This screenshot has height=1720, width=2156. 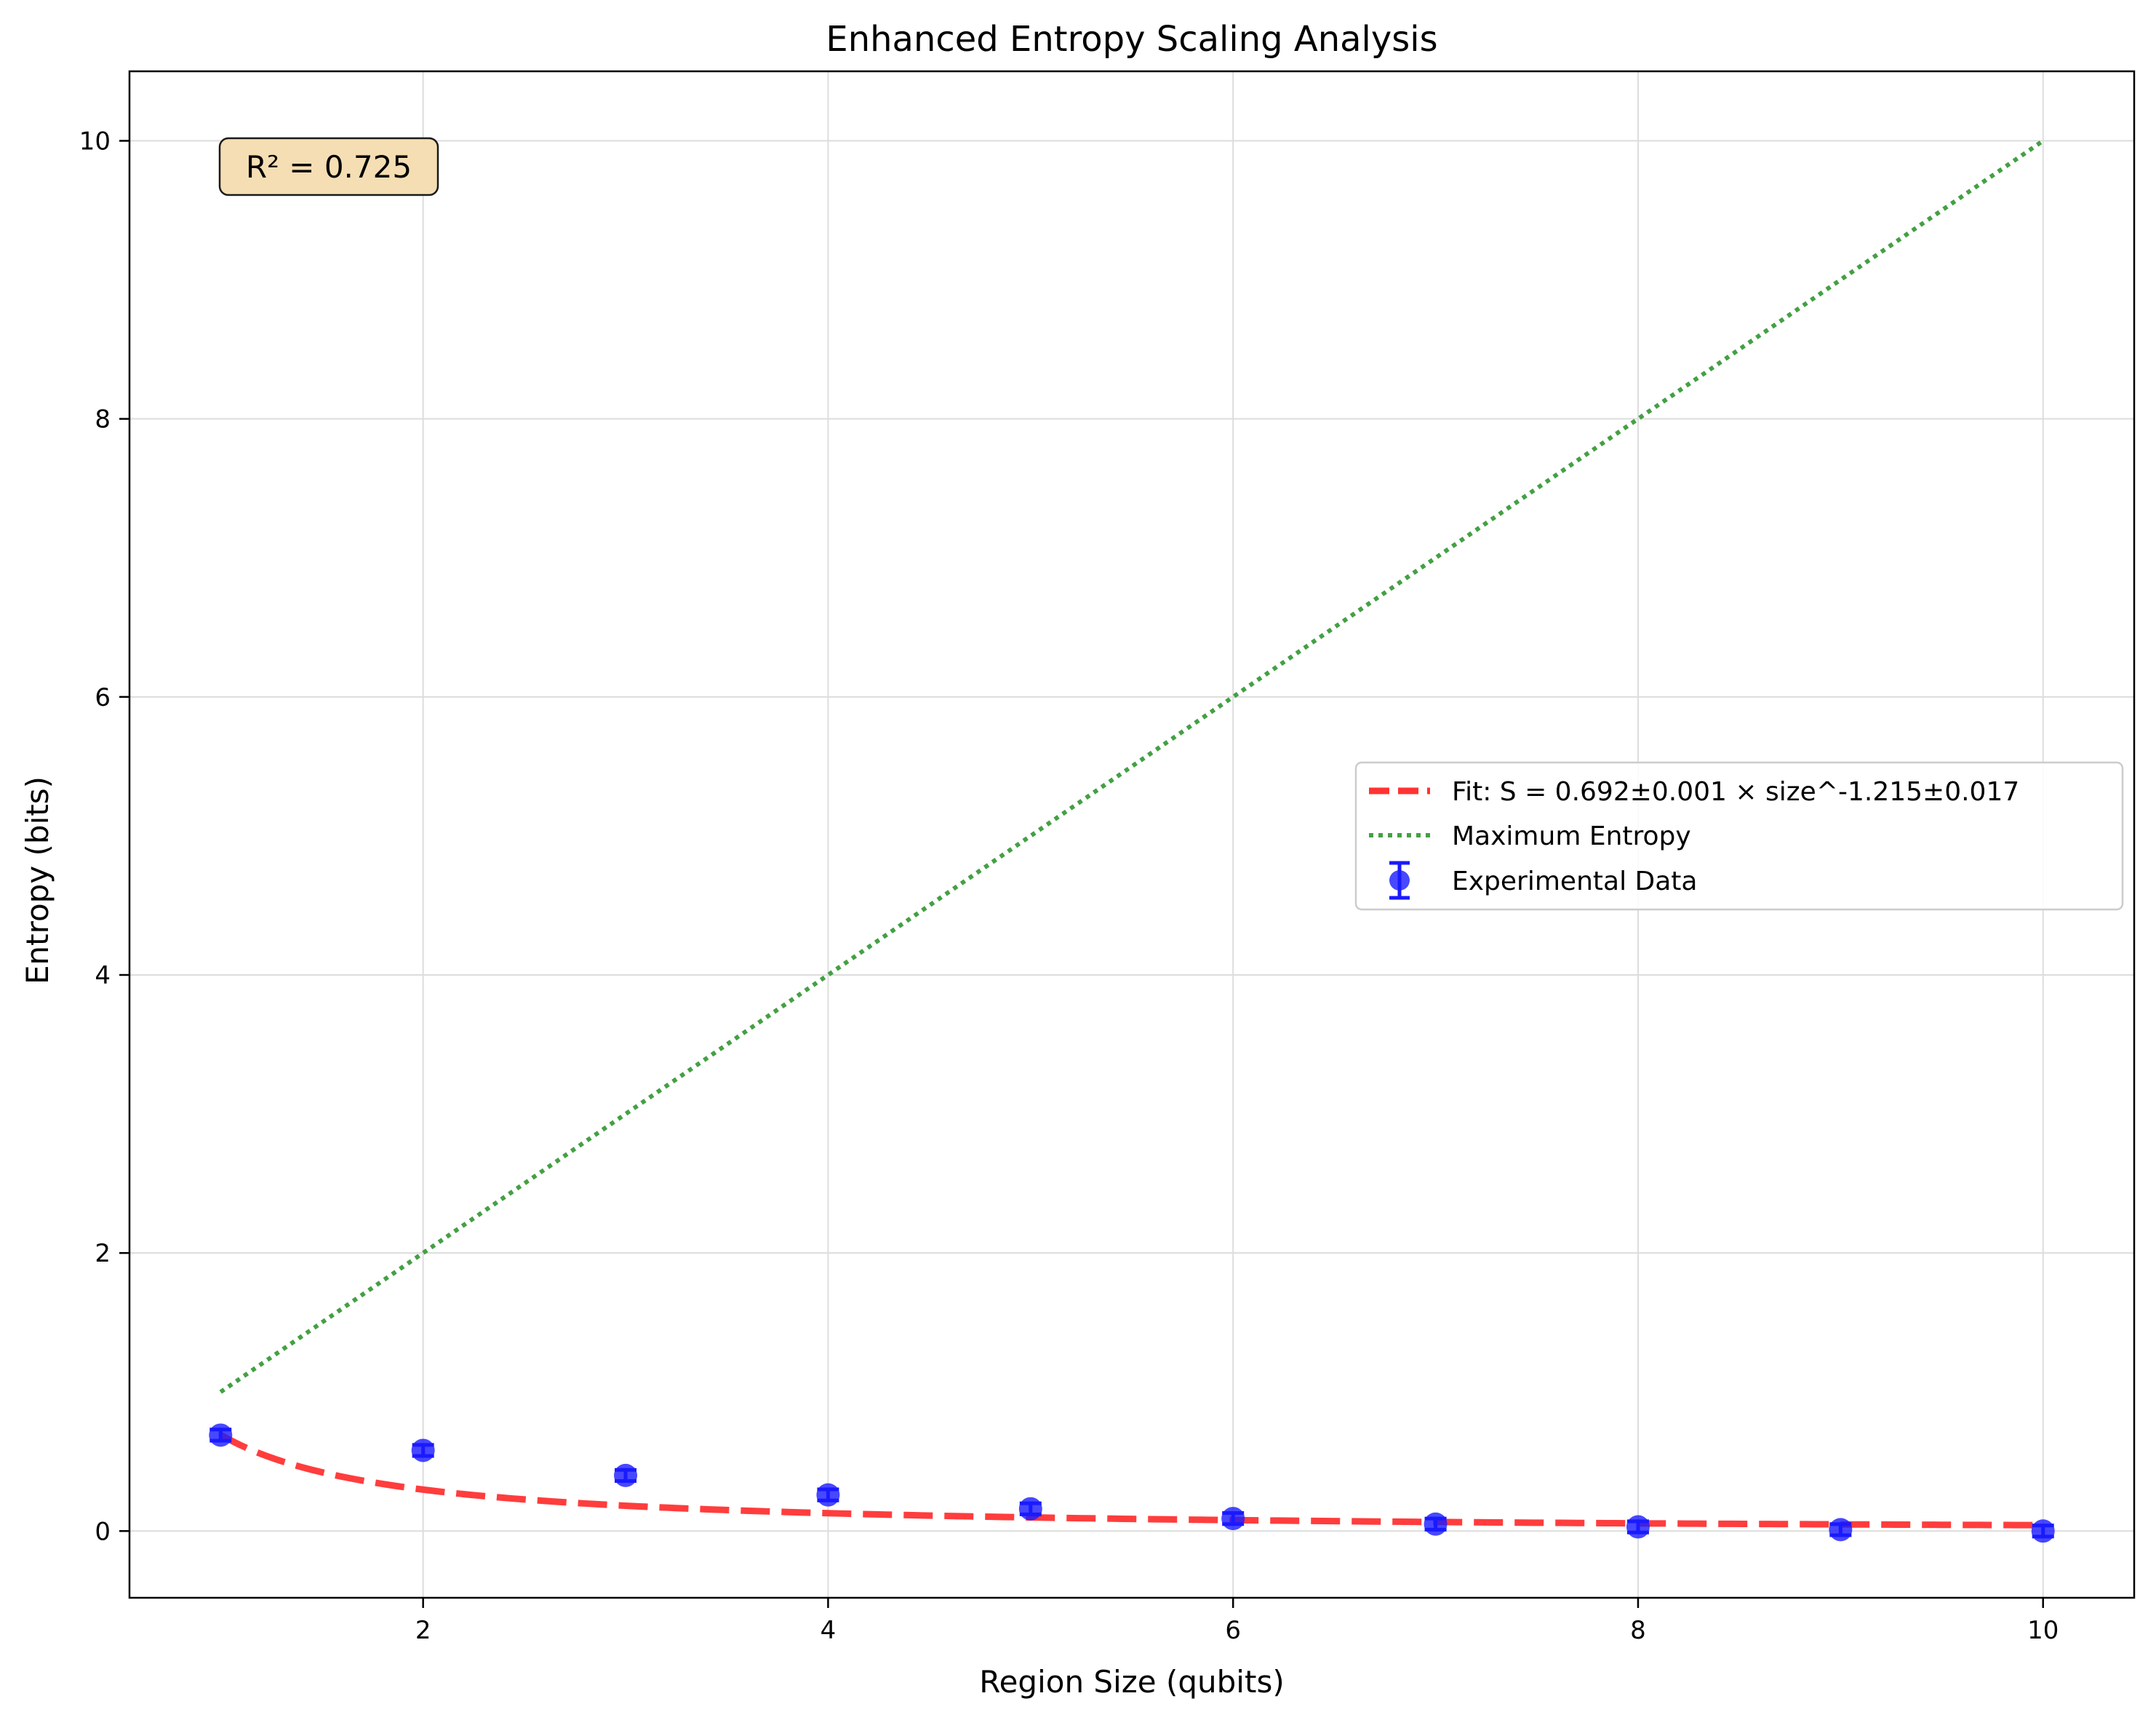 I want to click on r-squared-annotation: R² = 0.725, so click(x=328, y=166).